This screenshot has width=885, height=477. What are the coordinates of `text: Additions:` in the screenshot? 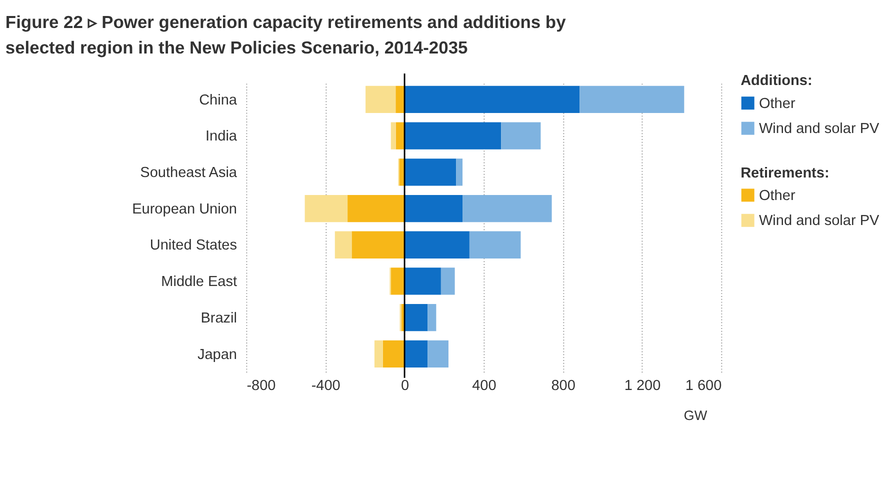 It's located at (776, 81).